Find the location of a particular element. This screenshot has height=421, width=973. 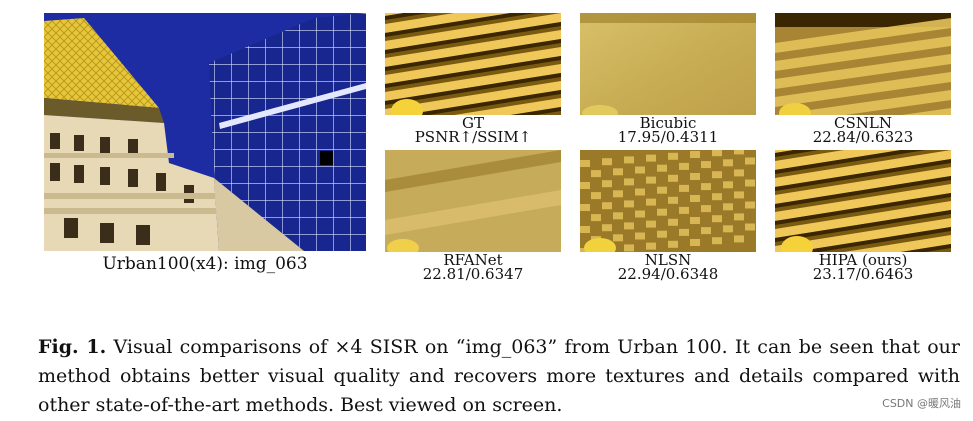

patch-caption: GT PSNR↑/SSIM↑ is located at coordinates (473, 130).